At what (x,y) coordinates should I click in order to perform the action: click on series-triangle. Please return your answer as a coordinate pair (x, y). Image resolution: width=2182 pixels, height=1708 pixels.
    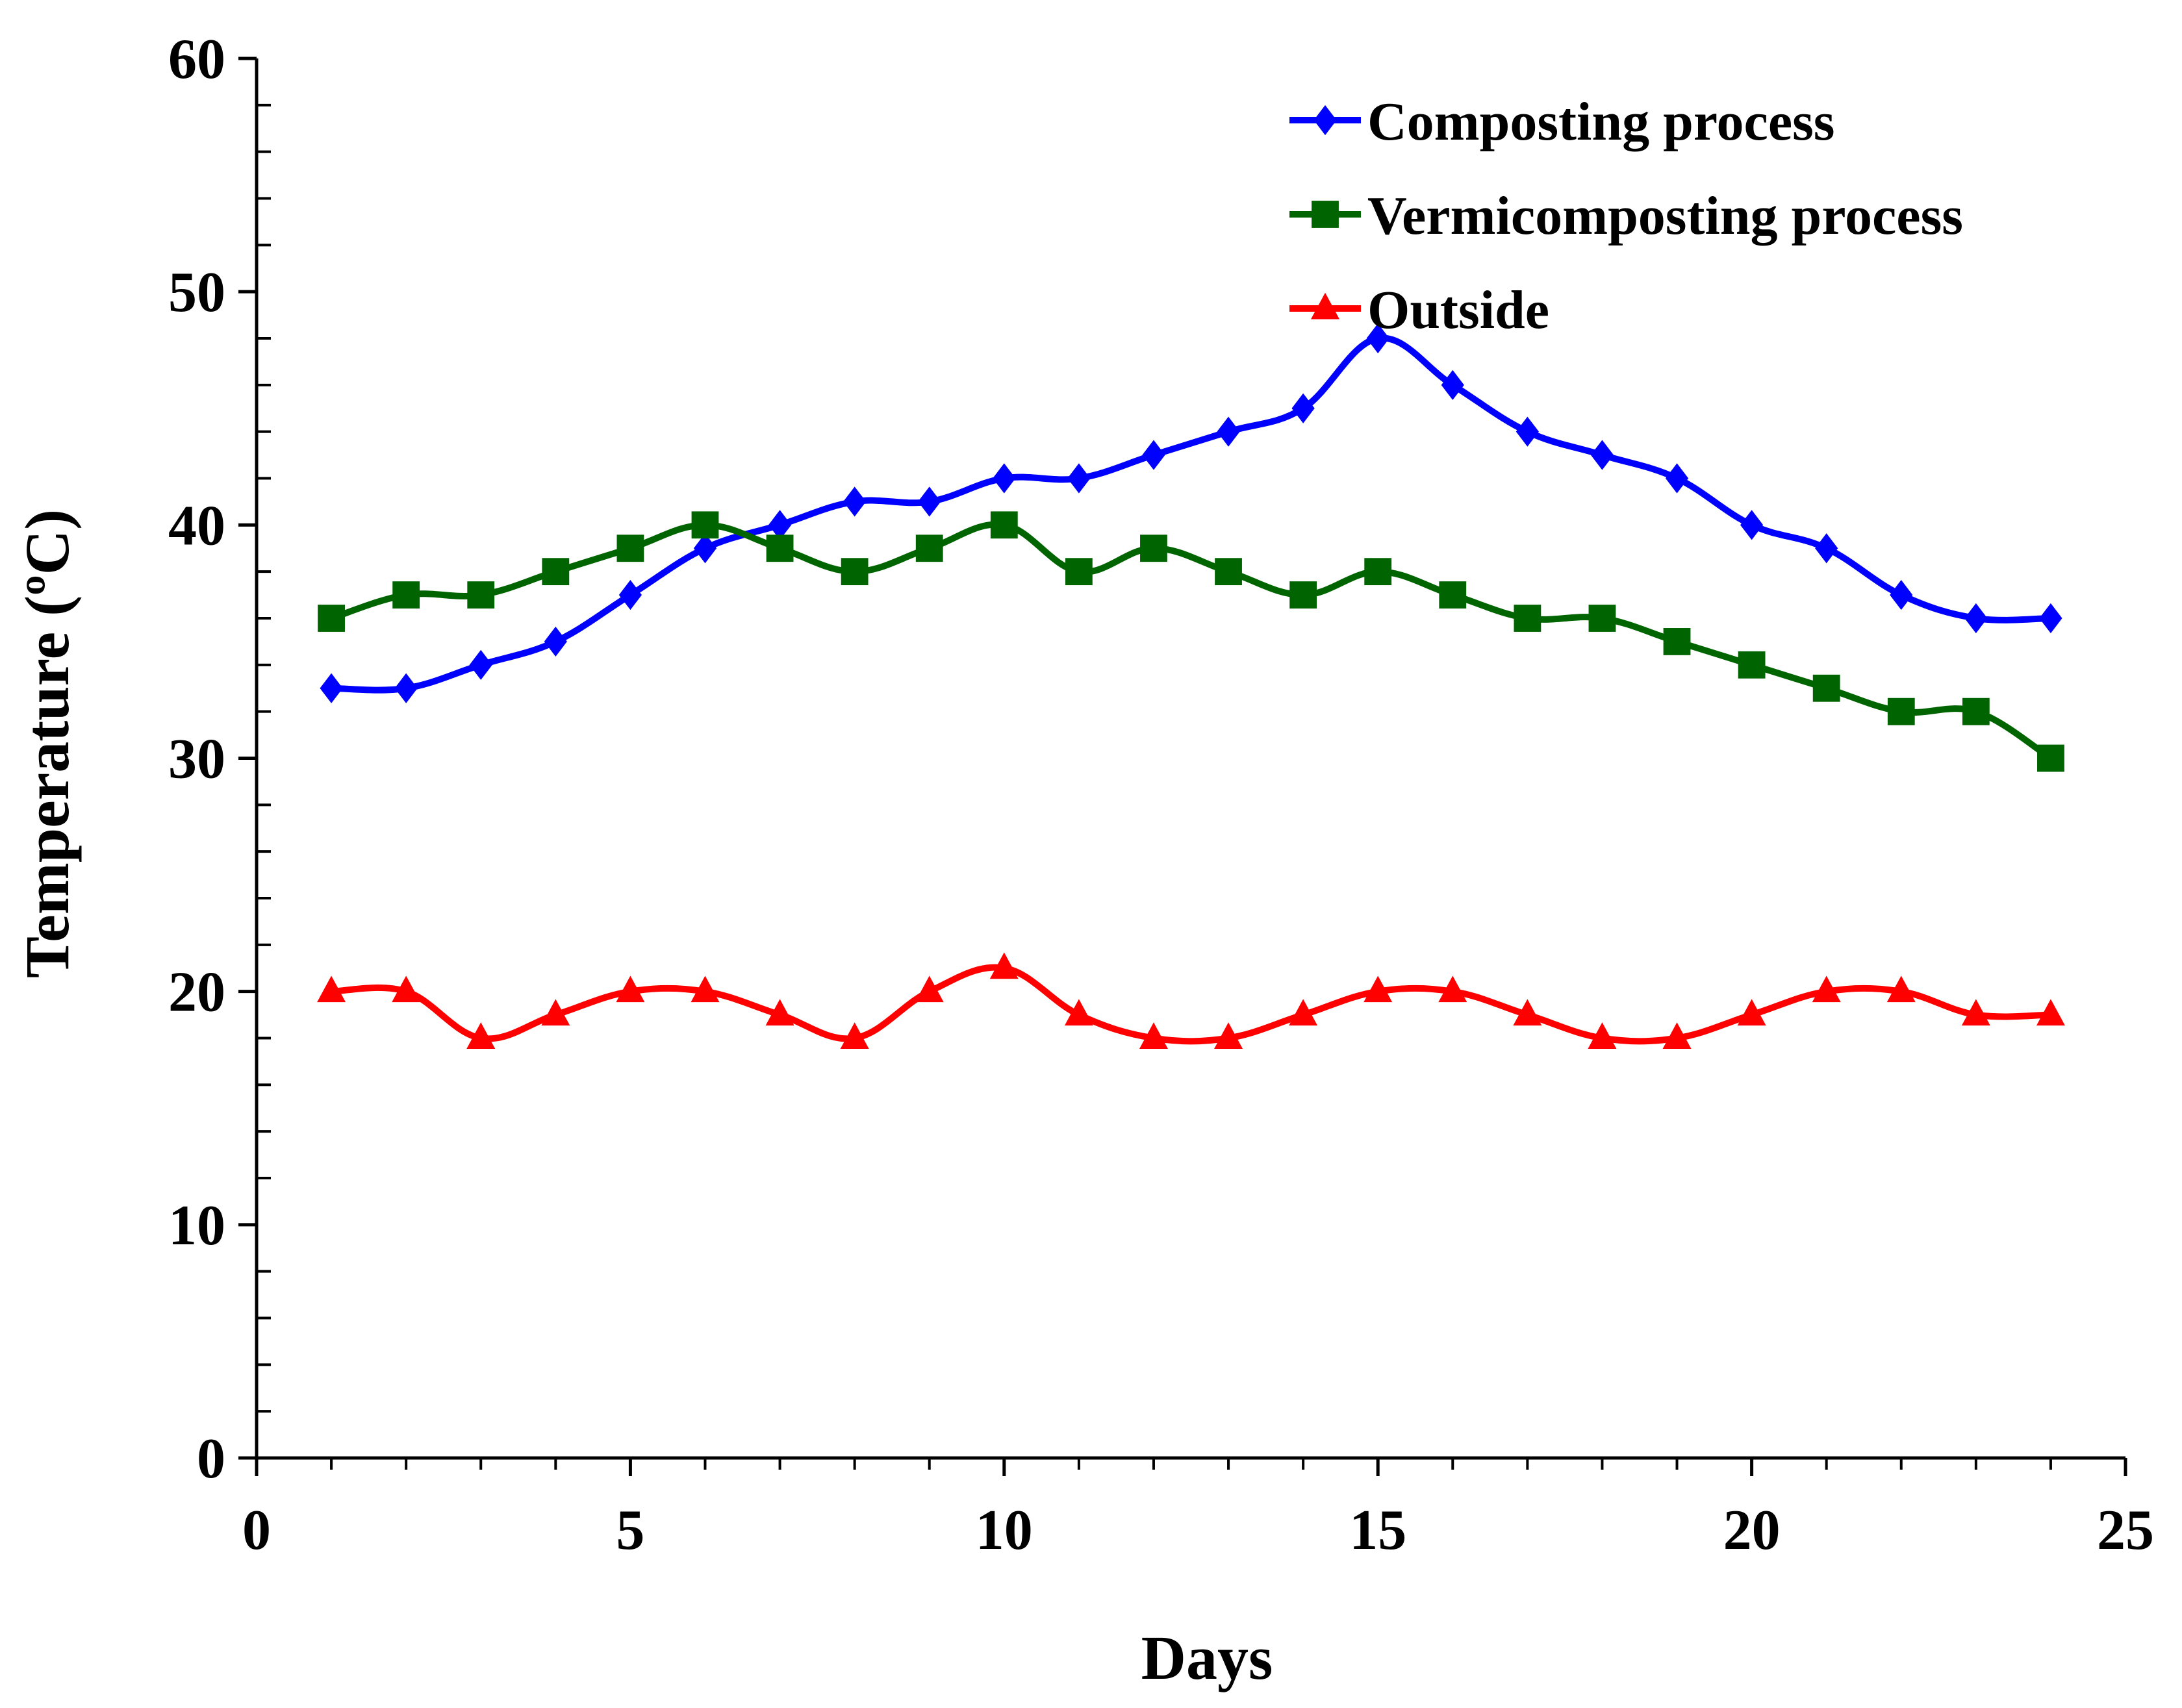
    Looking at the image, I should click on (1191, 1000).